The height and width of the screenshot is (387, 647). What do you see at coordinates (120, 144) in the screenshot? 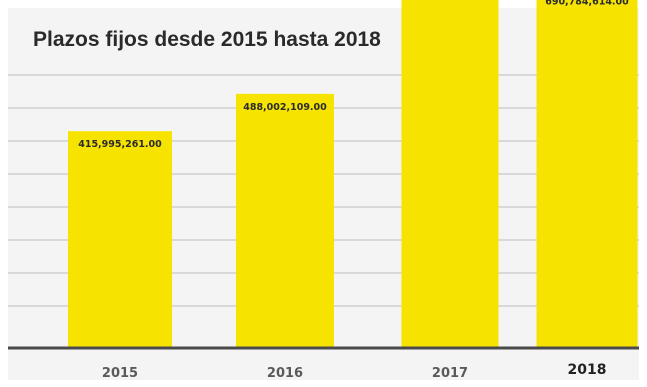
I see `data-label-2015: 415,995,261.00` at bounding box center [120, 144].